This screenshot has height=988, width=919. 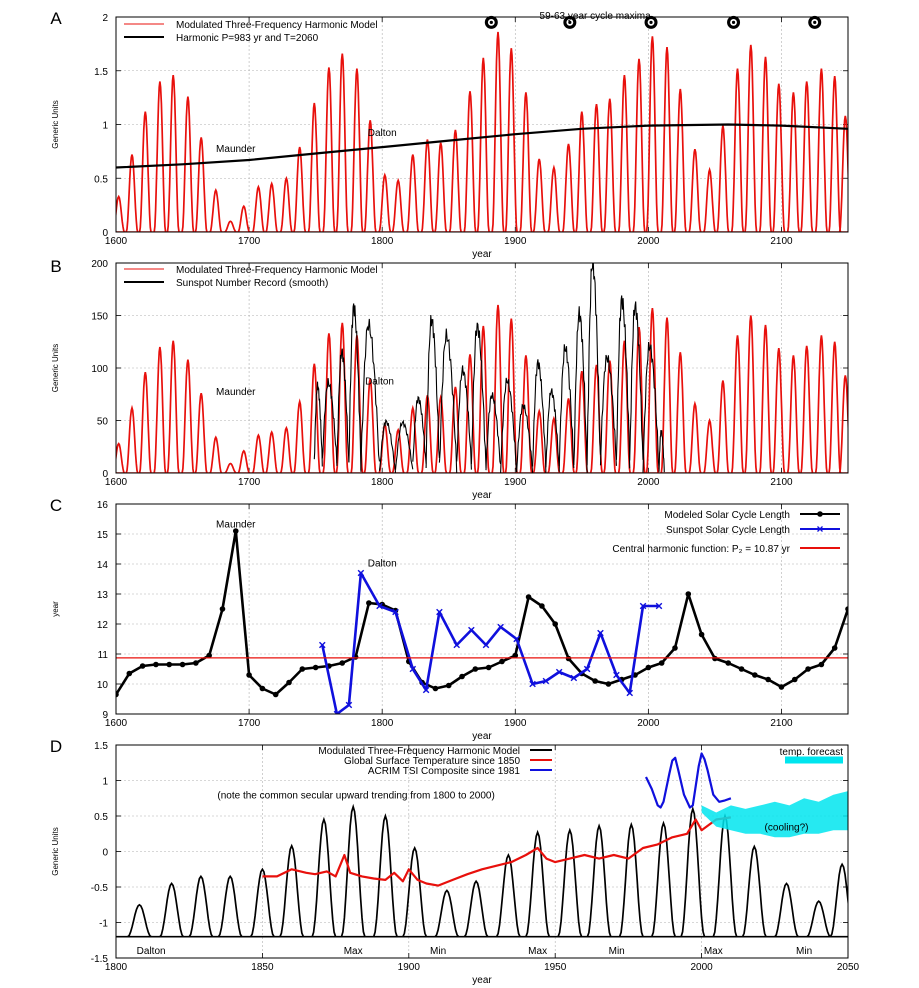 I want to click on y-tick-label: 0, so click(x=105, y=474).